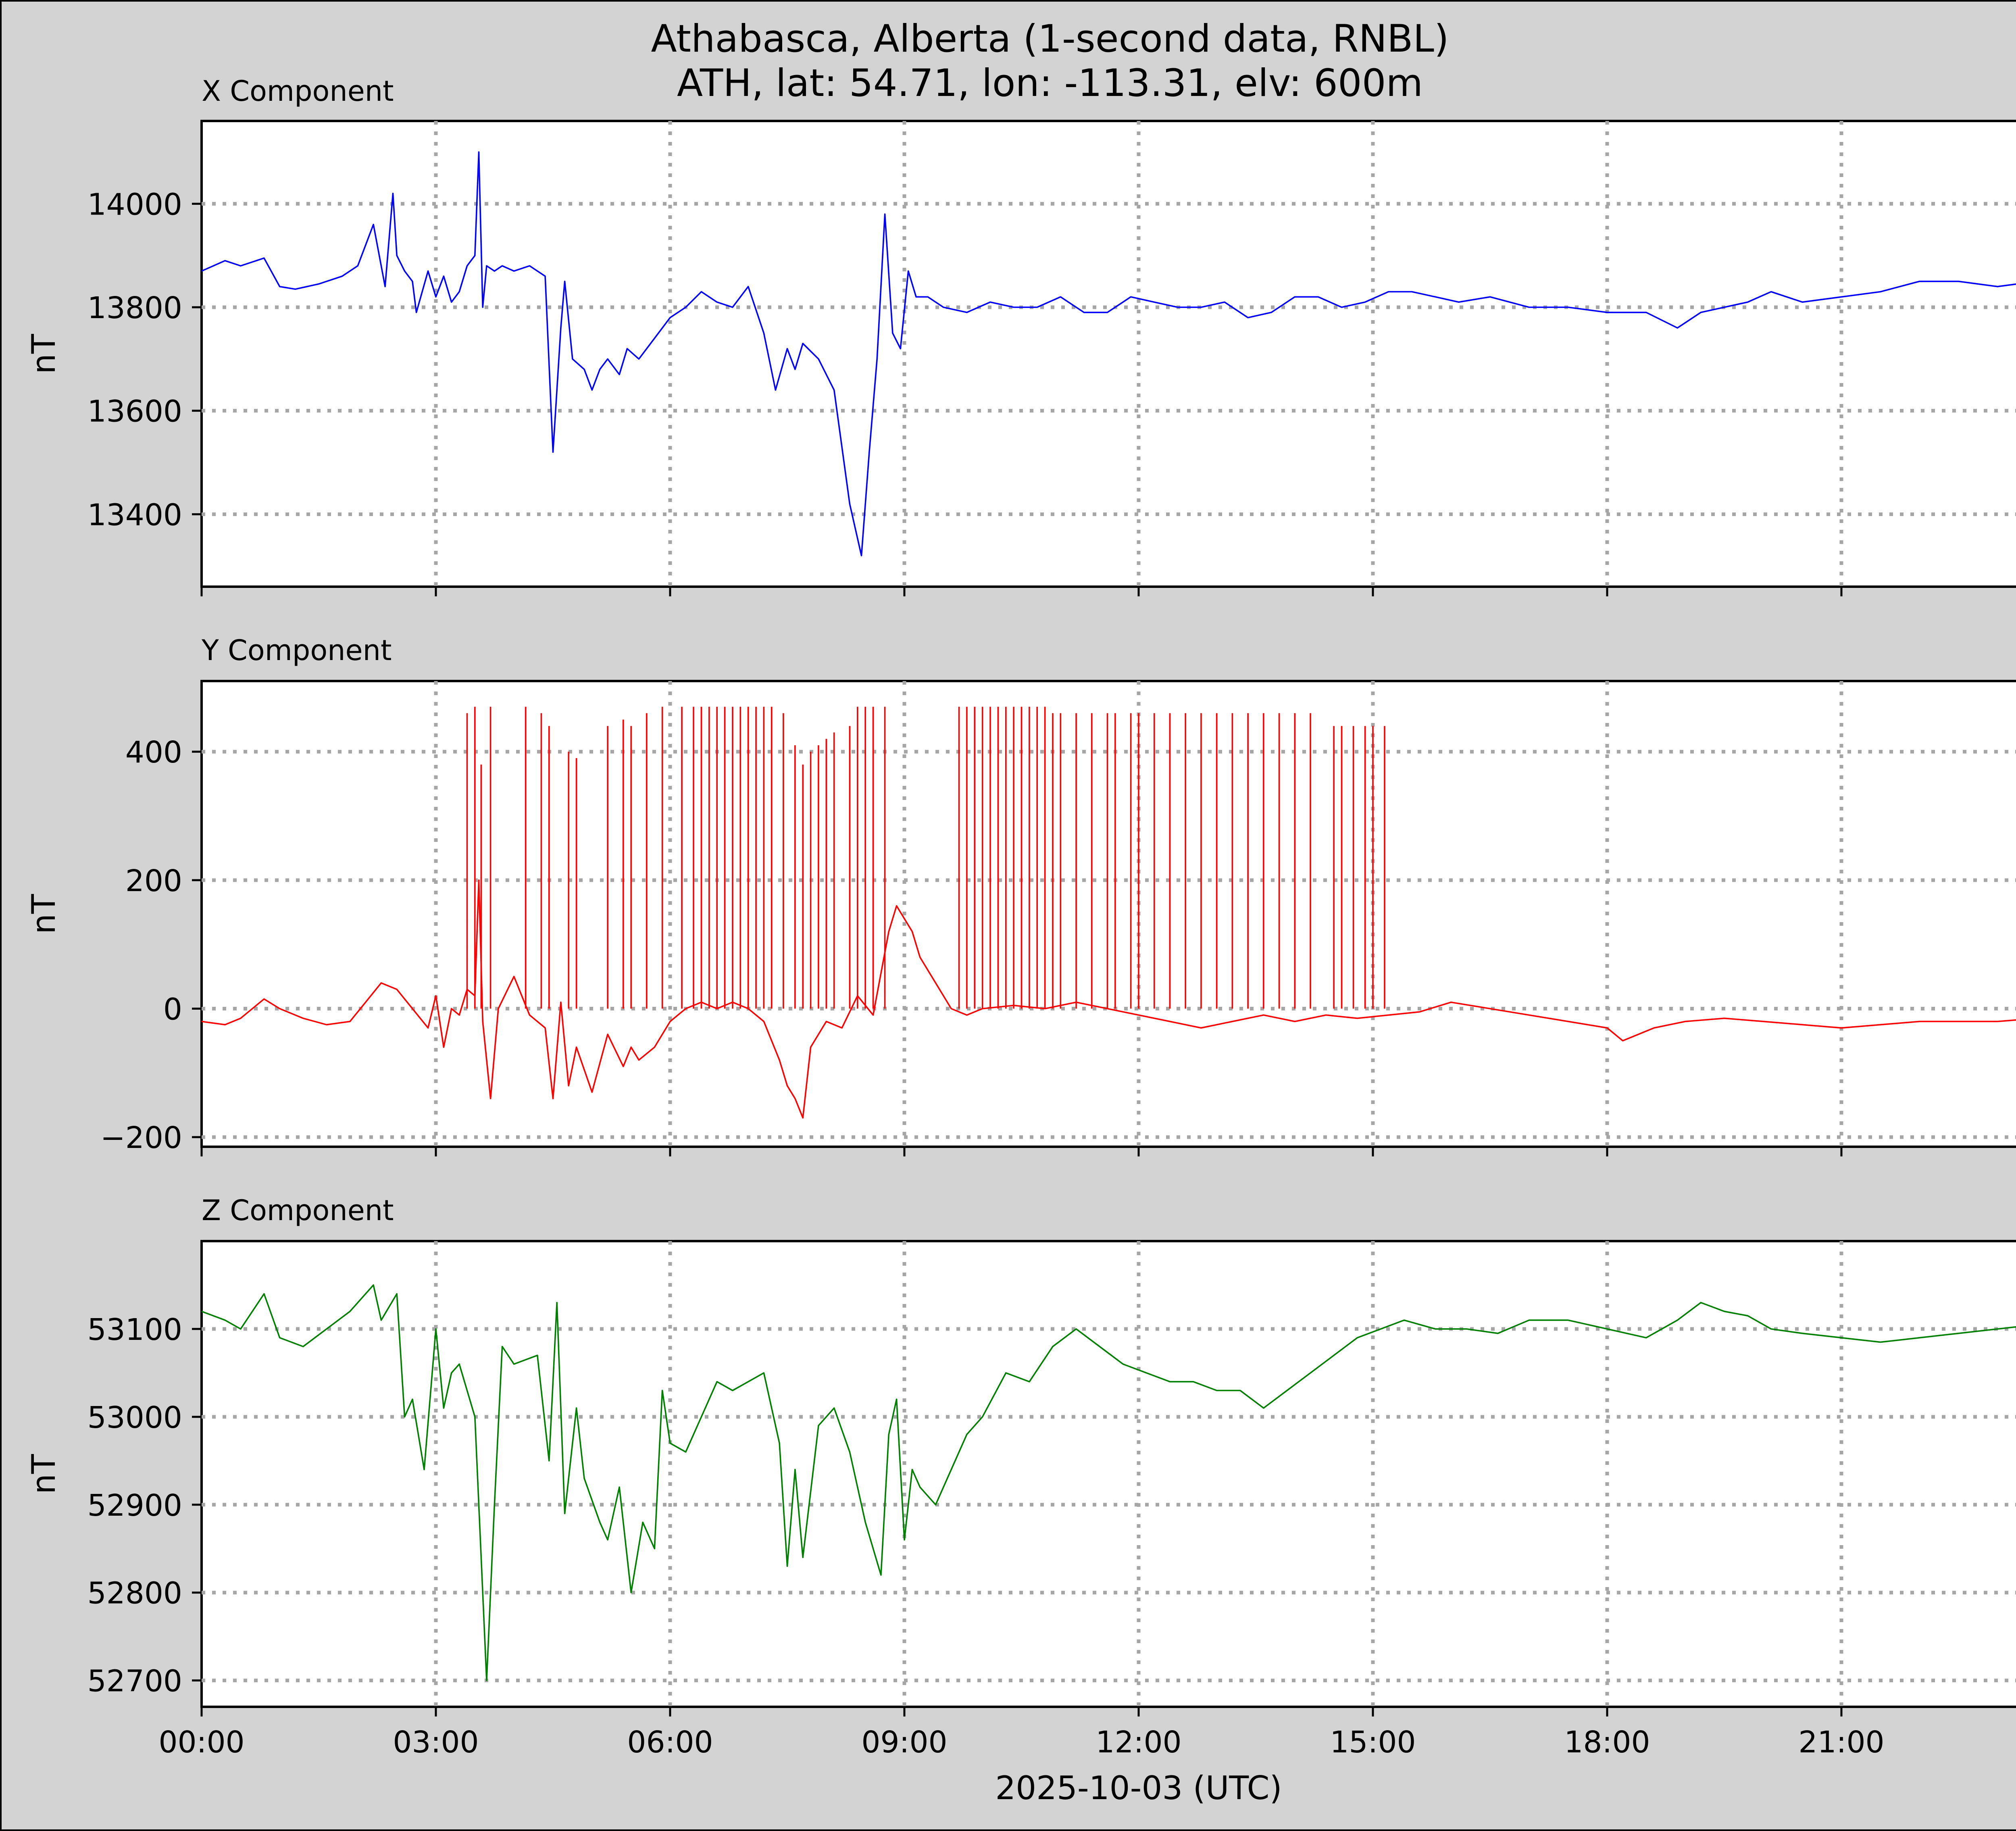  I want to click on panel-z-ytick-label-0: 52700, so click(134, 1681).